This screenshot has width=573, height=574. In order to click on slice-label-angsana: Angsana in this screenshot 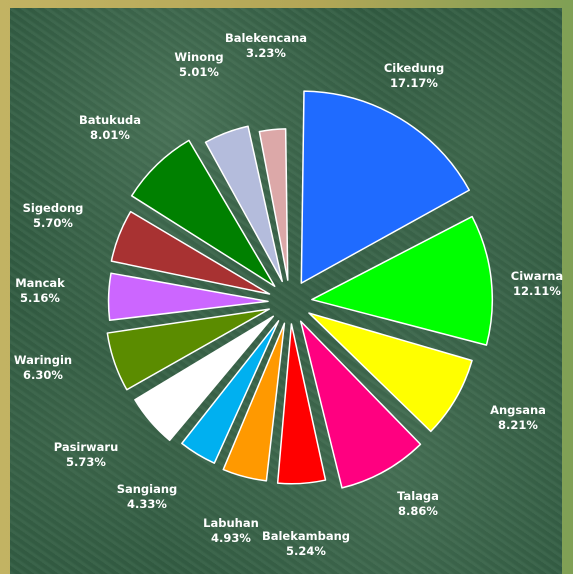, I will do `click(518, 410)`.